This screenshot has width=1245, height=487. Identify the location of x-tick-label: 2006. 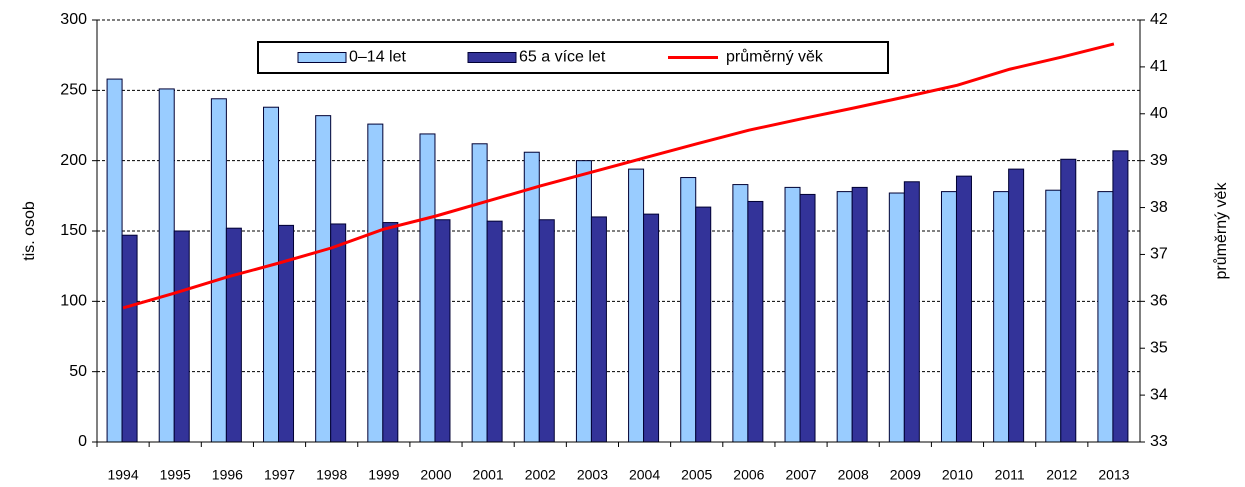
(748, 475).